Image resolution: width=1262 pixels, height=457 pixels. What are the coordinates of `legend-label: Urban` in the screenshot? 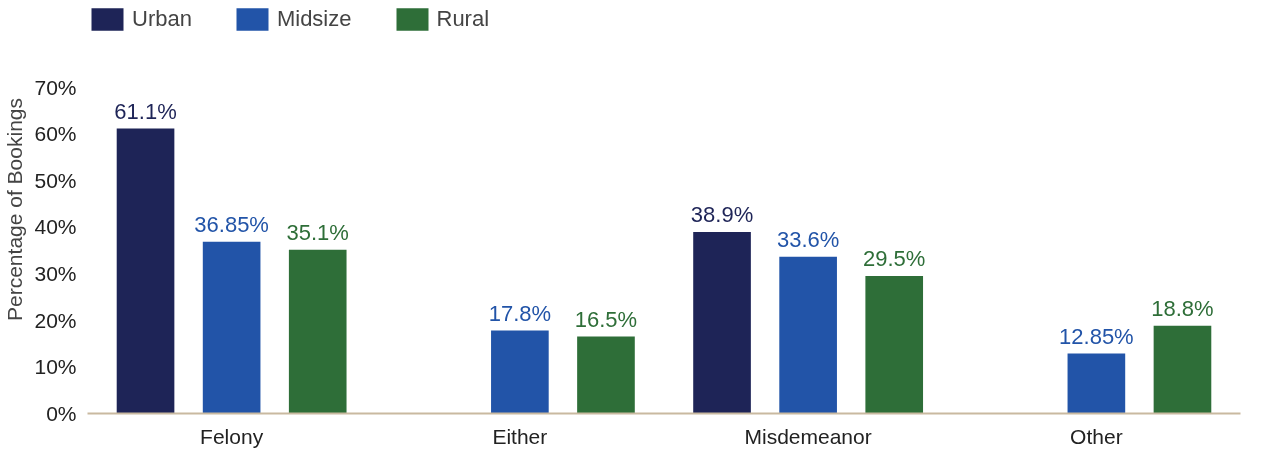 It's located at (162, 19).